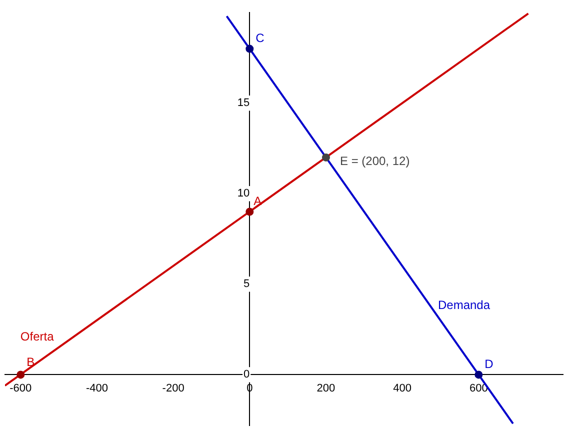 The height and width of the screenshot is (438, 568). I want to click on y-tick-label: 15, so click(243, 103).